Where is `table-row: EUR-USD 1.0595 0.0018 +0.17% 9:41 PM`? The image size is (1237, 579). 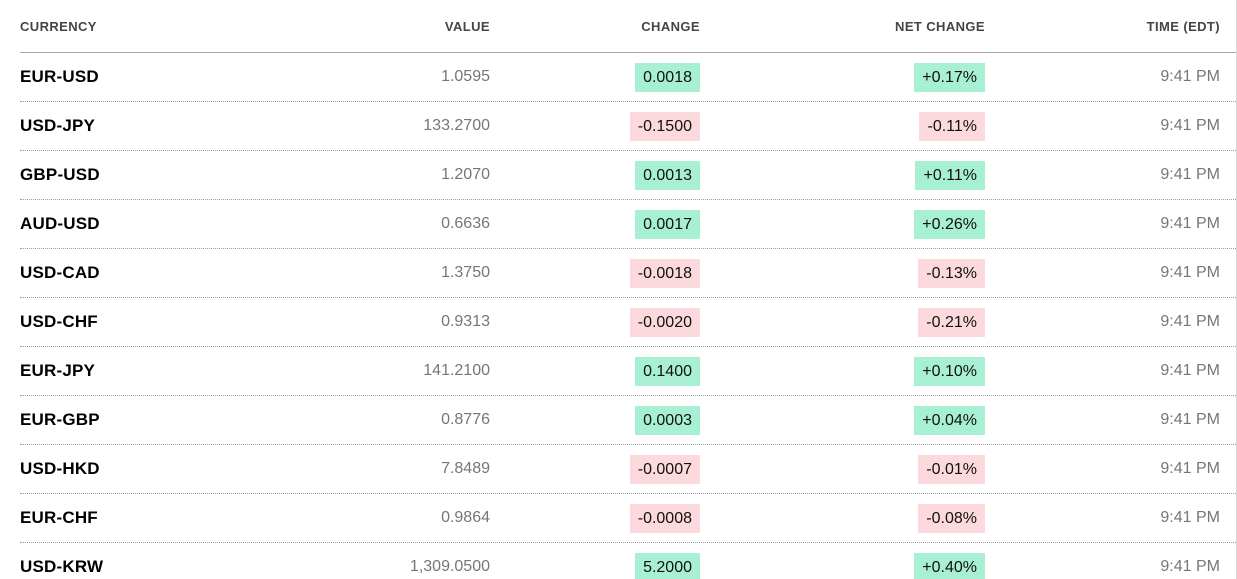 table-row: EUR-USD 1.0595 0.0018 +0.17% 9:41 PM is located at coordinates (628, 77).